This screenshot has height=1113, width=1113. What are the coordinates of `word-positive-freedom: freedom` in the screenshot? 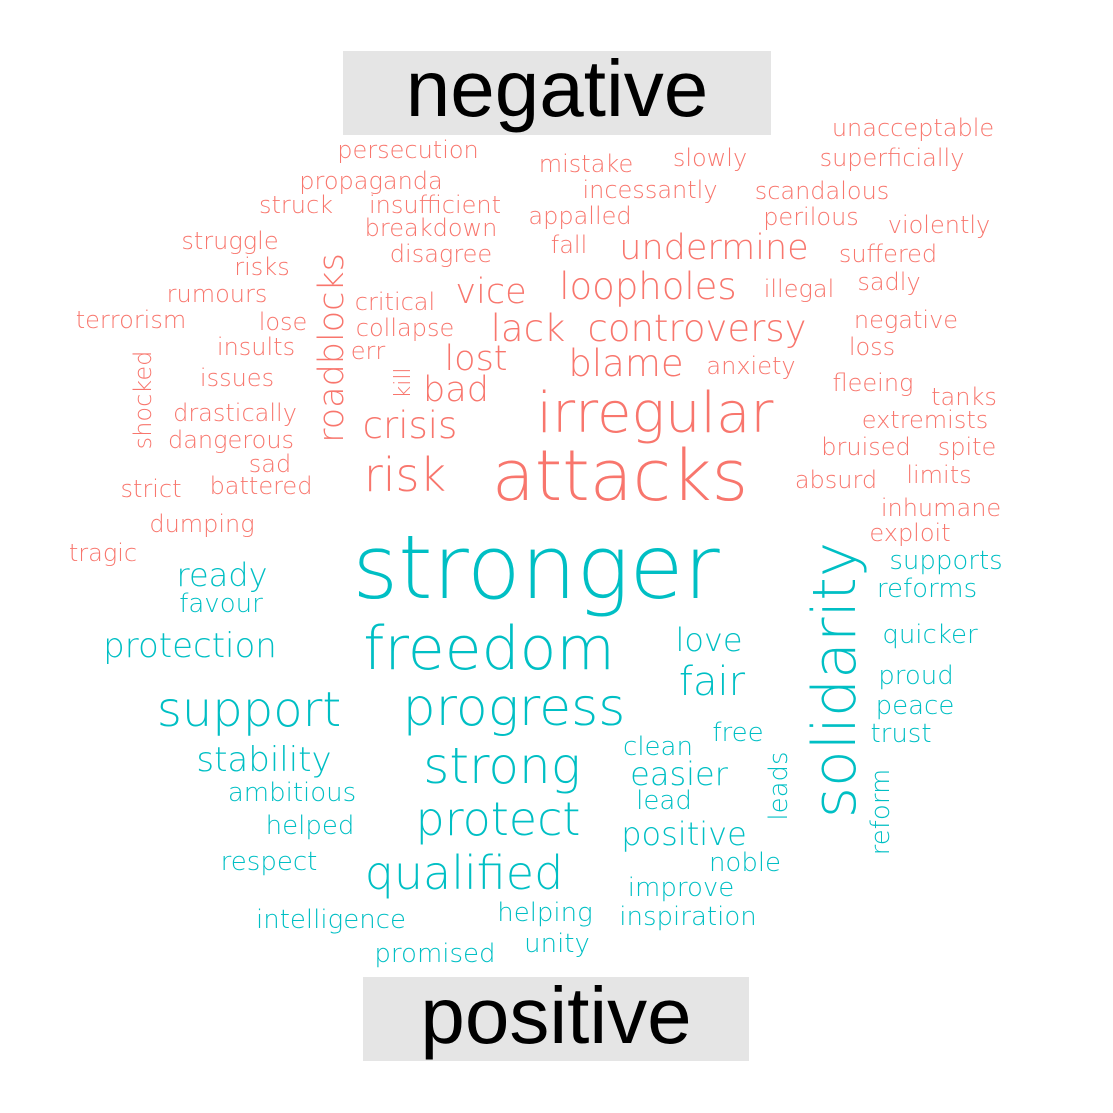 It's located at (489, 649).